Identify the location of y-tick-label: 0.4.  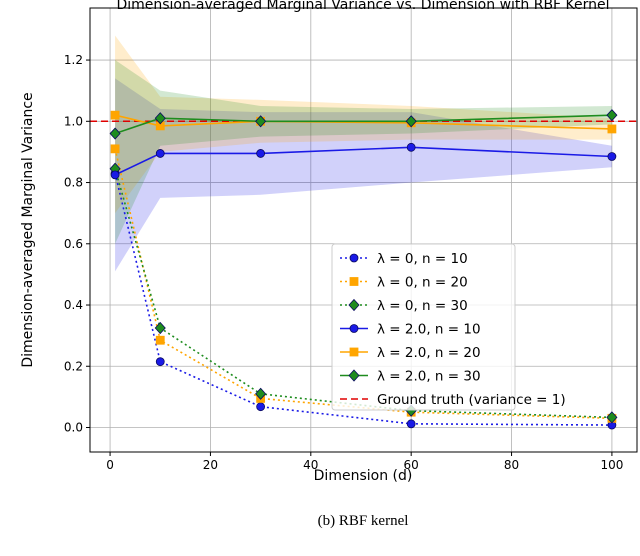
(73, 305).